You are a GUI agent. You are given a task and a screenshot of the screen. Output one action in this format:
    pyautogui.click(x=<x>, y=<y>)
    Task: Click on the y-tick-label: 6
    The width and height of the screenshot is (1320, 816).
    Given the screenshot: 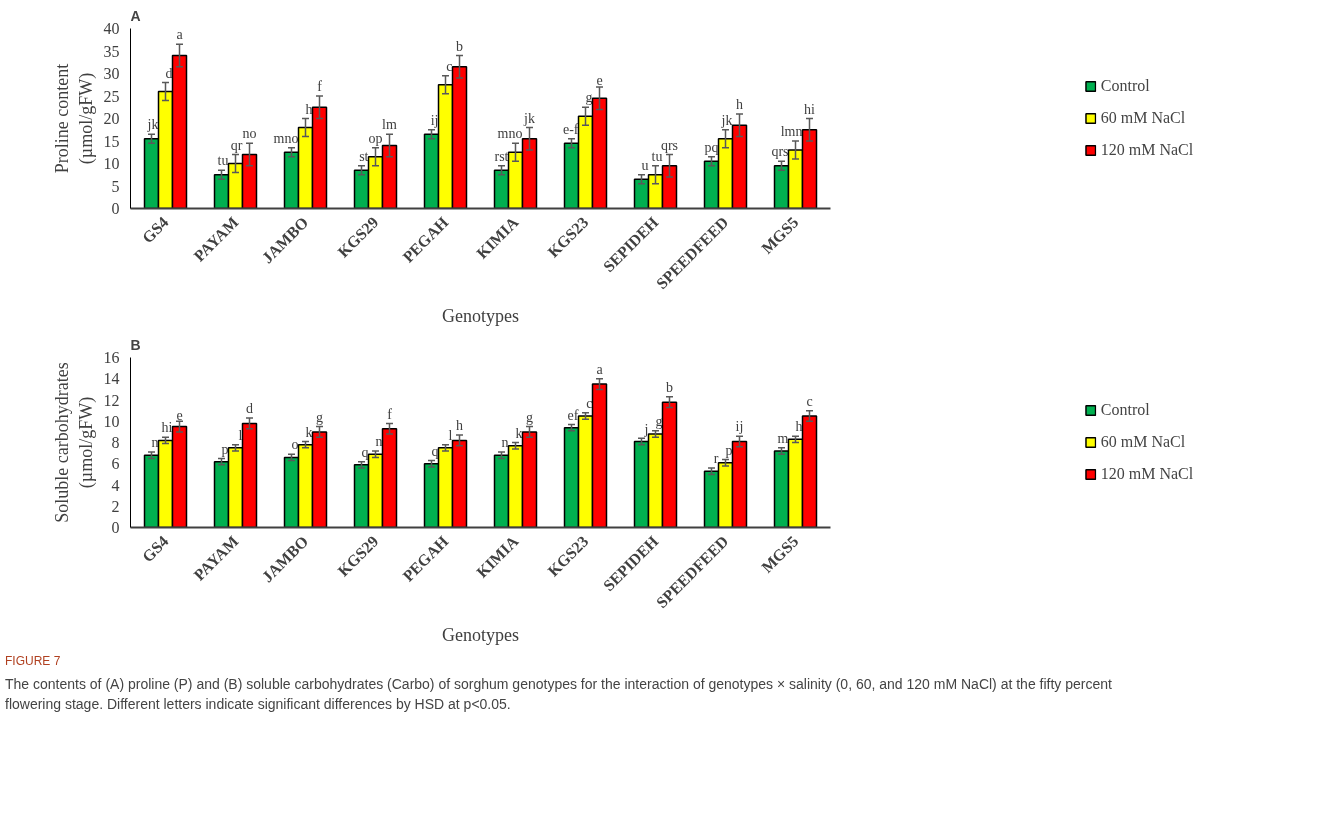 What is the action you would take?
    pyautogui.click(x=115, y=464)
    